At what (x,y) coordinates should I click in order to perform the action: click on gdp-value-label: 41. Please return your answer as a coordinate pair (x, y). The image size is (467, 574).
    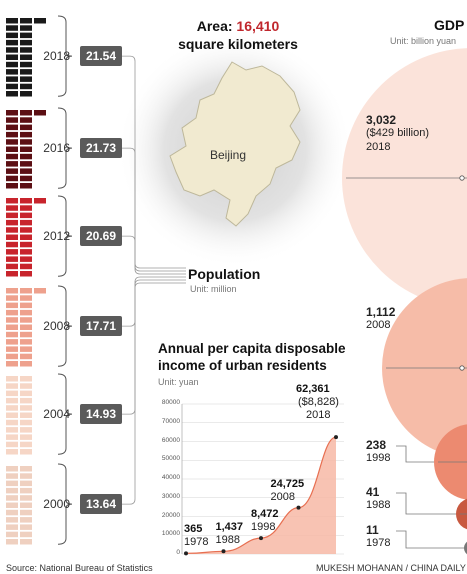
    Looking at the image, I should click on (373, 492).